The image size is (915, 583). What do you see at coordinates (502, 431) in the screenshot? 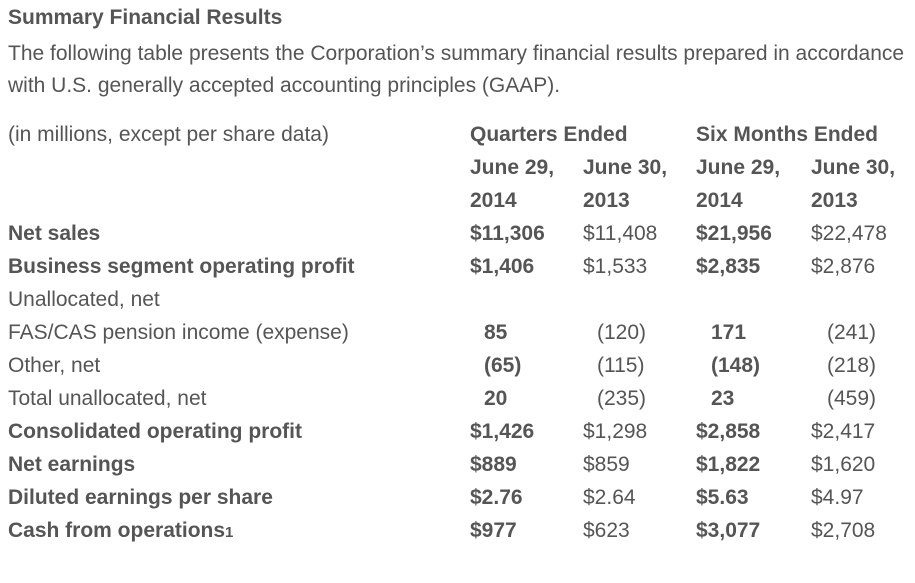
I see `cell-value: $1,426` at bounding box center [502, 431].